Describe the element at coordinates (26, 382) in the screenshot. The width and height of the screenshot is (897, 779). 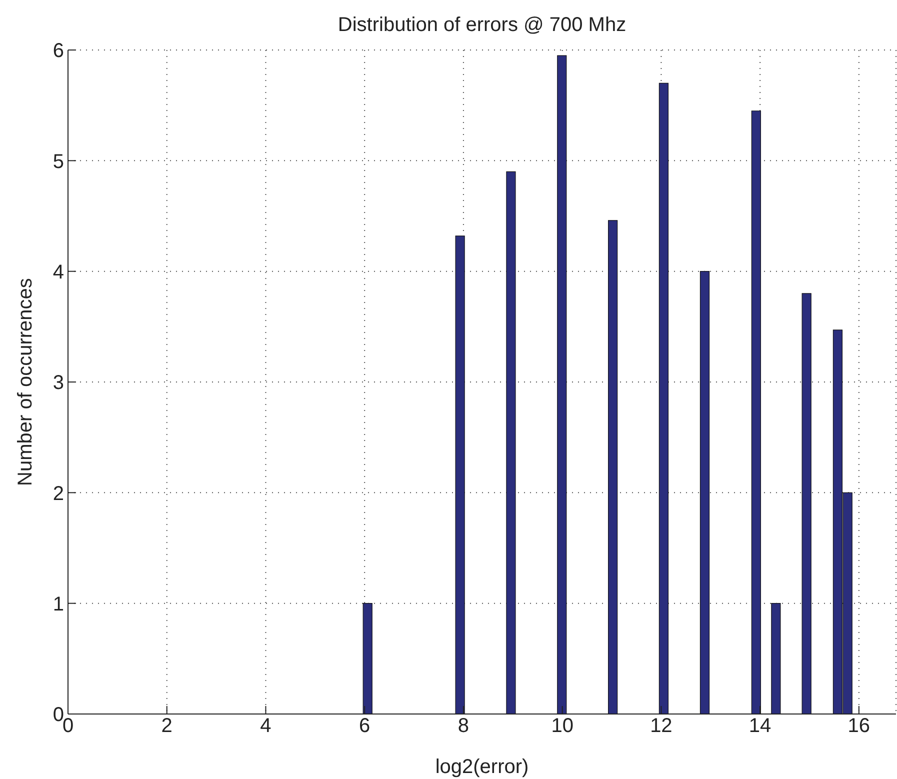
I see `y-axis-title: Number of occurrences` at that location.